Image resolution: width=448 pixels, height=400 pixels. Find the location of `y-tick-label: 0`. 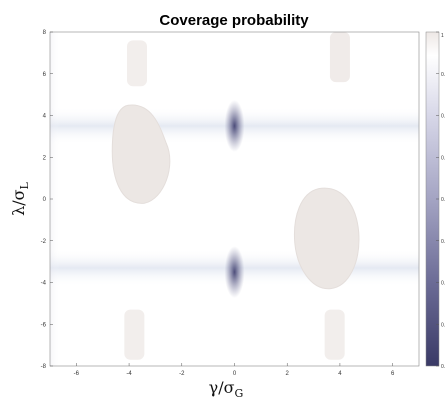

y-tick-label: 0 is located at coordinates (45, 200).